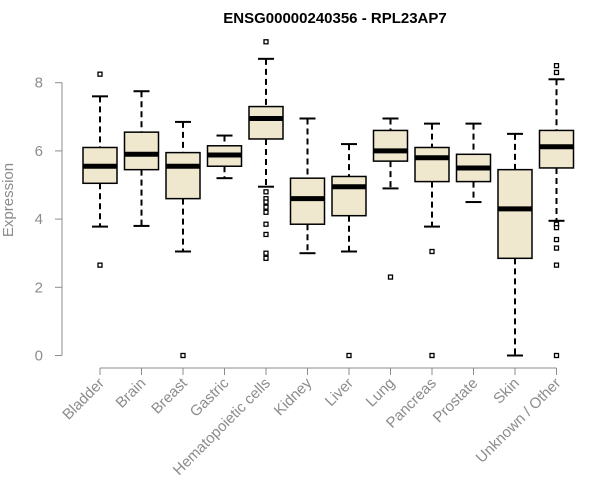  What do you see at coordinates (39, 151) in the screenshot?
I see `y-tick-label: 6` at bounding box center [39, 151].